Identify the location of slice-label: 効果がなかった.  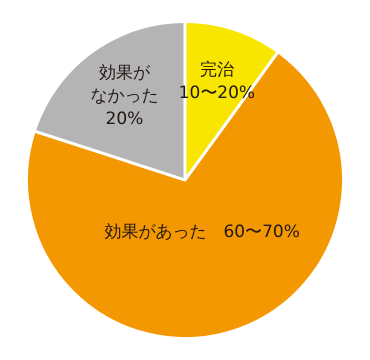
(124, 84).